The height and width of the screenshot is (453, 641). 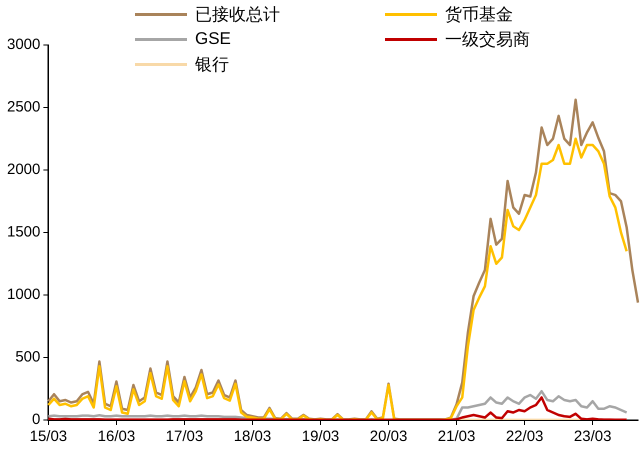 I want to click on x-tick-label: 19/03, so click(x=321, y=437).